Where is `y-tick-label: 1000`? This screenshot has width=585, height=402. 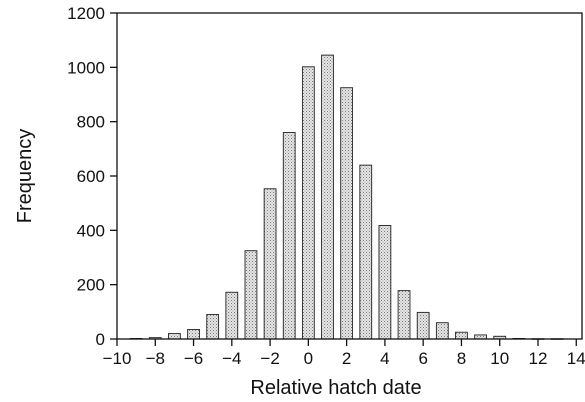 y-tick-label: 1000 is located at coordinates (86, 67).